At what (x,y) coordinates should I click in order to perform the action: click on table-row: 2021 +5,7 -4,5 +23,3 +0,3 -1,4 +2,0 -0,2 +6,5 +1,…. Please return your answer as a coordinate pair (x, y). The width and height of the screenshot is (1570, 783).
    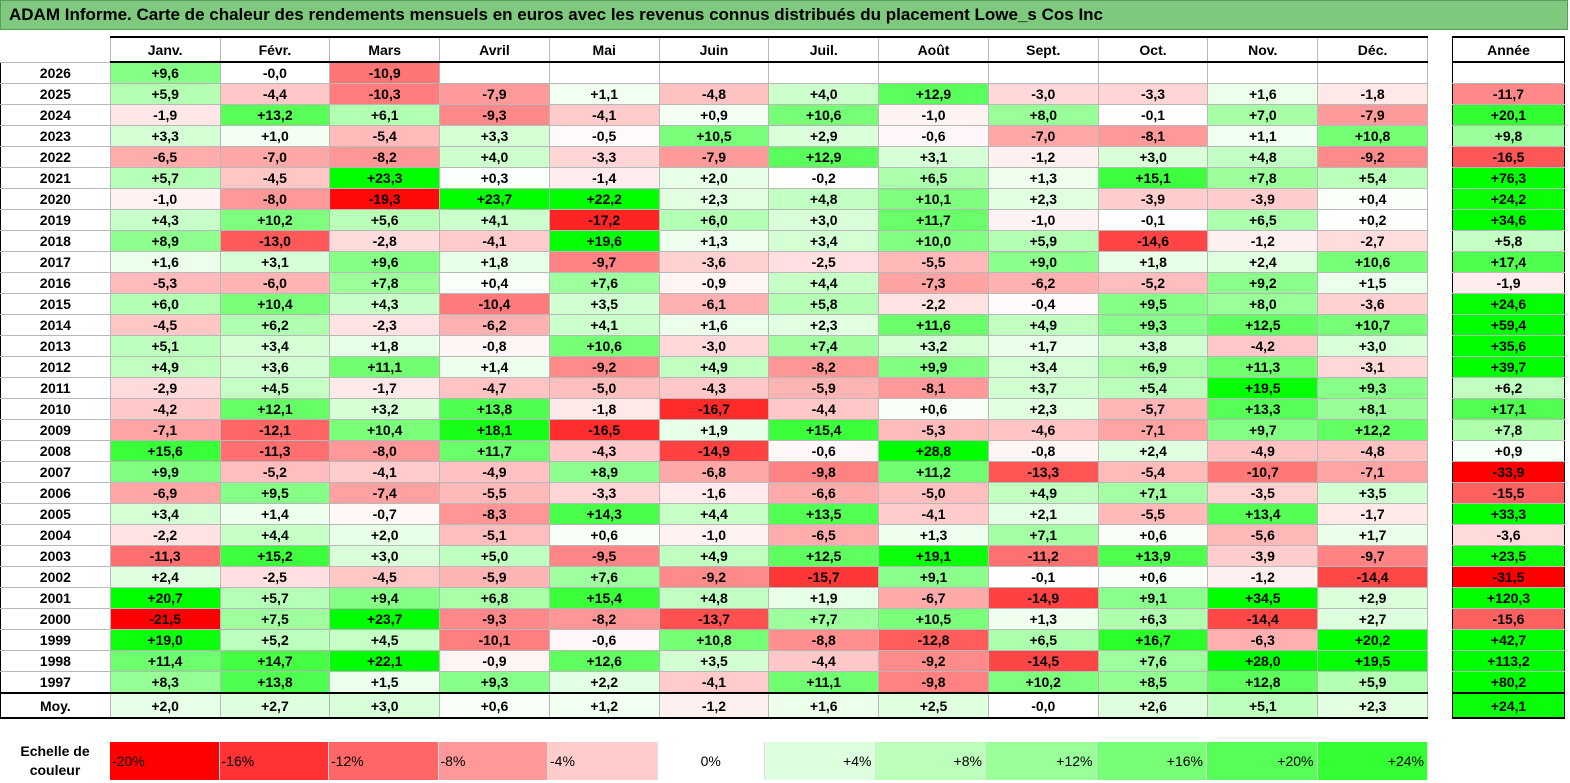
    Looking at the image, I should click on (714, 178).